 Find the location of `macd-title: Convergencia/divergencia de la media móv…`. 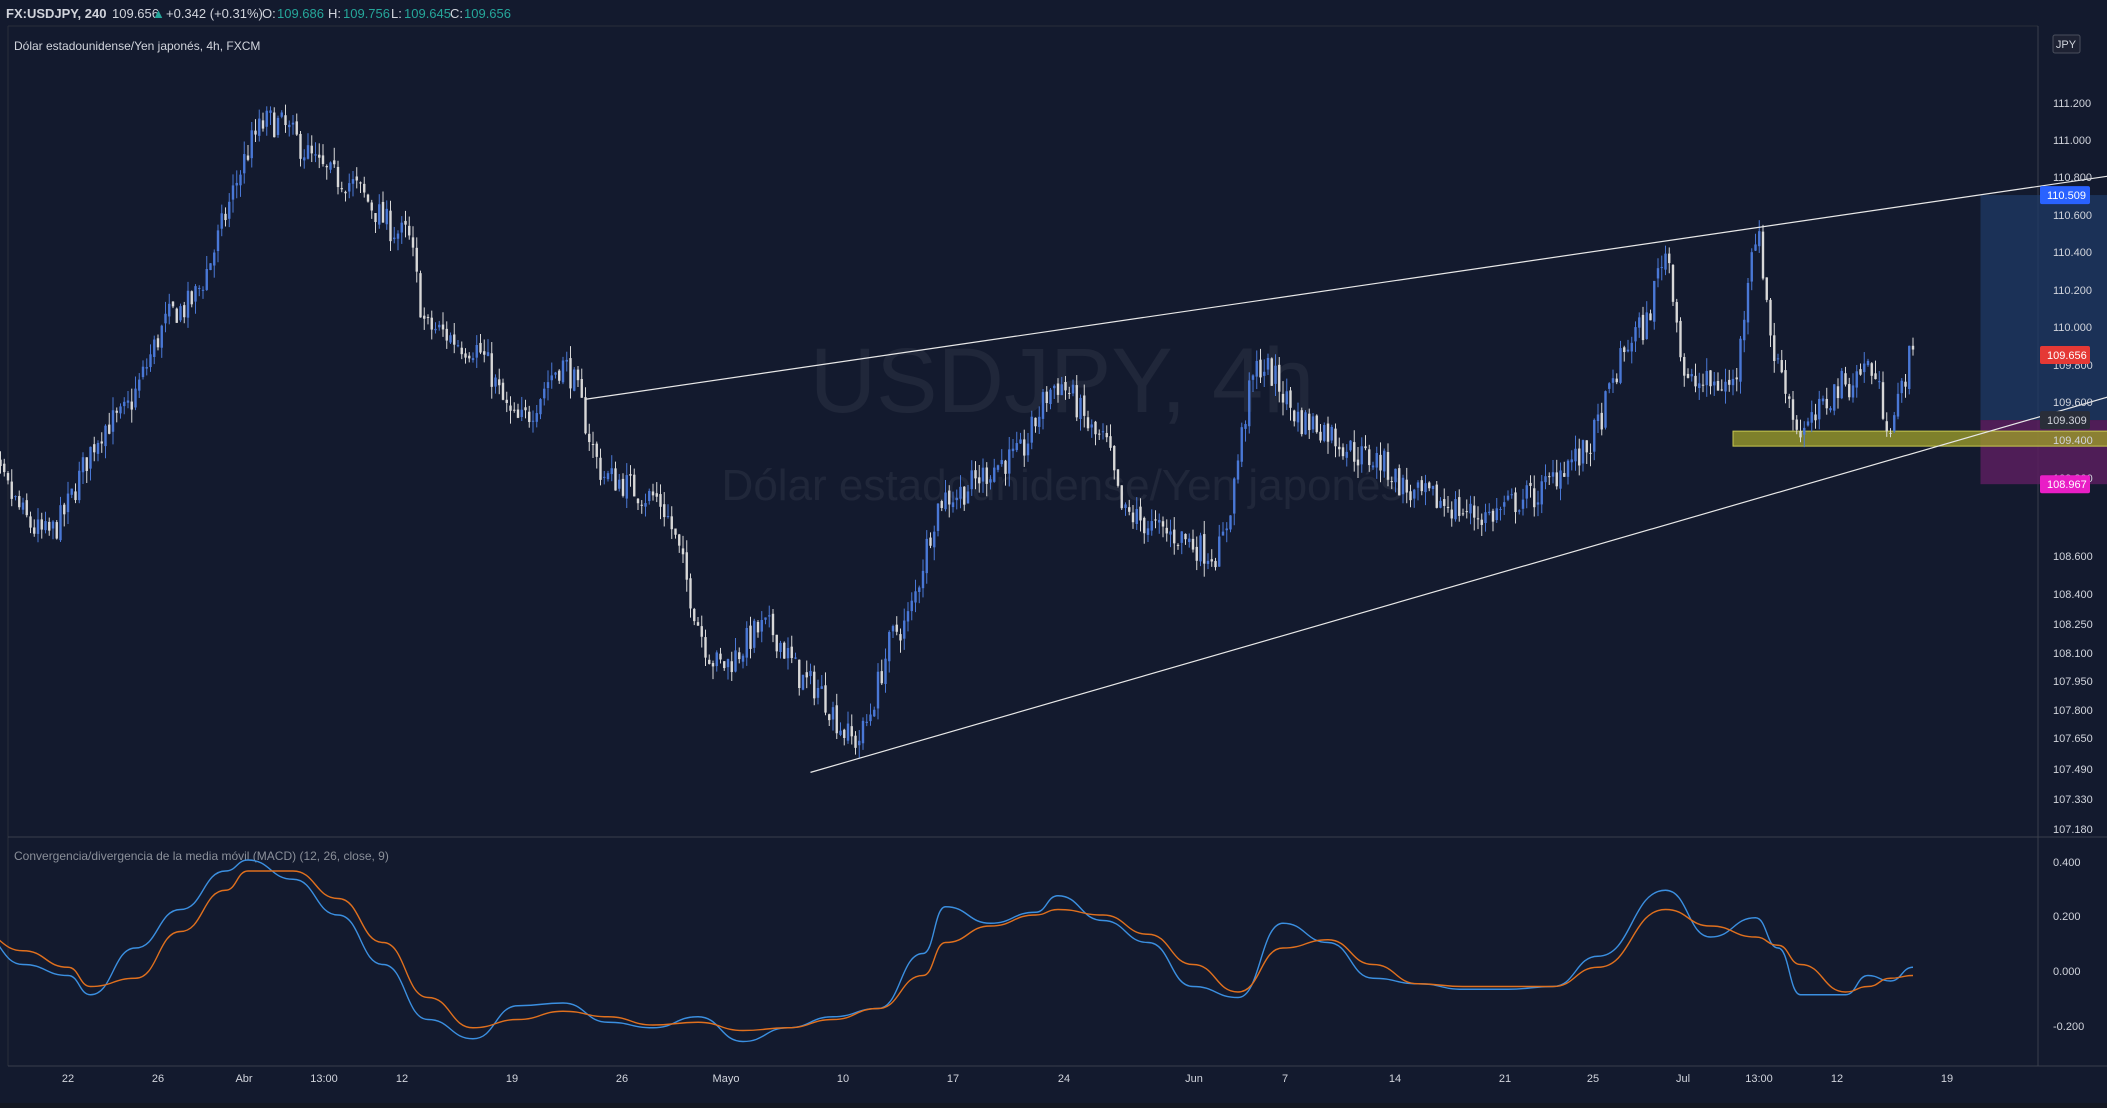

macd-title: Convergencia/divergencia de la media móv… is located at coordinates (201, 856).